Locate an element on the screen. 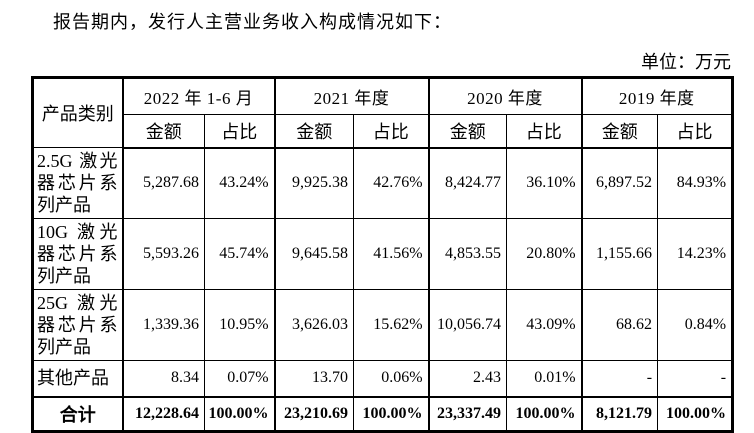  ratio-cell: 10.95% is located at coordinates (239, 325).